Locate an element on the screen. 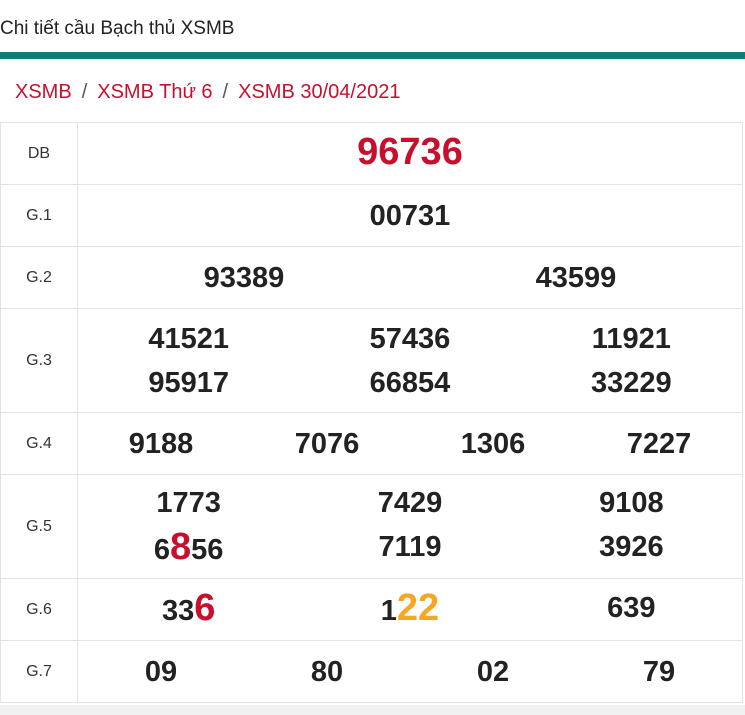  prize-label: G.5 is located at coordinates (39, 526).